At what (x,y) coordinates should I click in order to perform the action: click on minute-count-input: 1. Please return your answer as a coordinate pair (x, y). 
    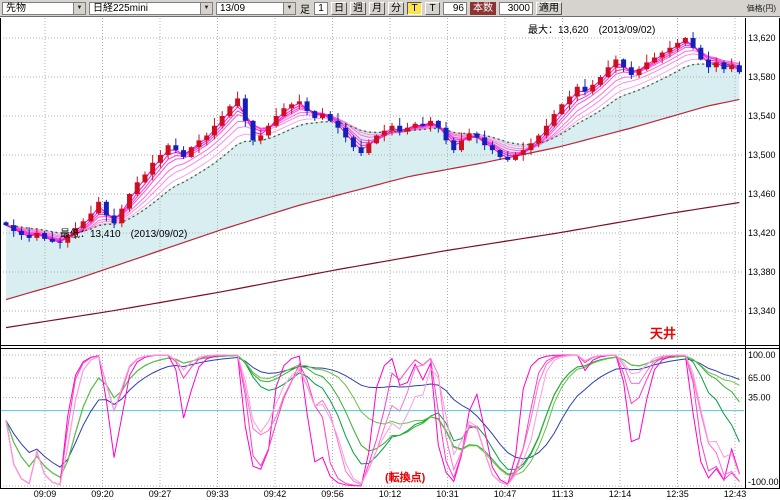
    Looking at the image, I should click on (321, 8).